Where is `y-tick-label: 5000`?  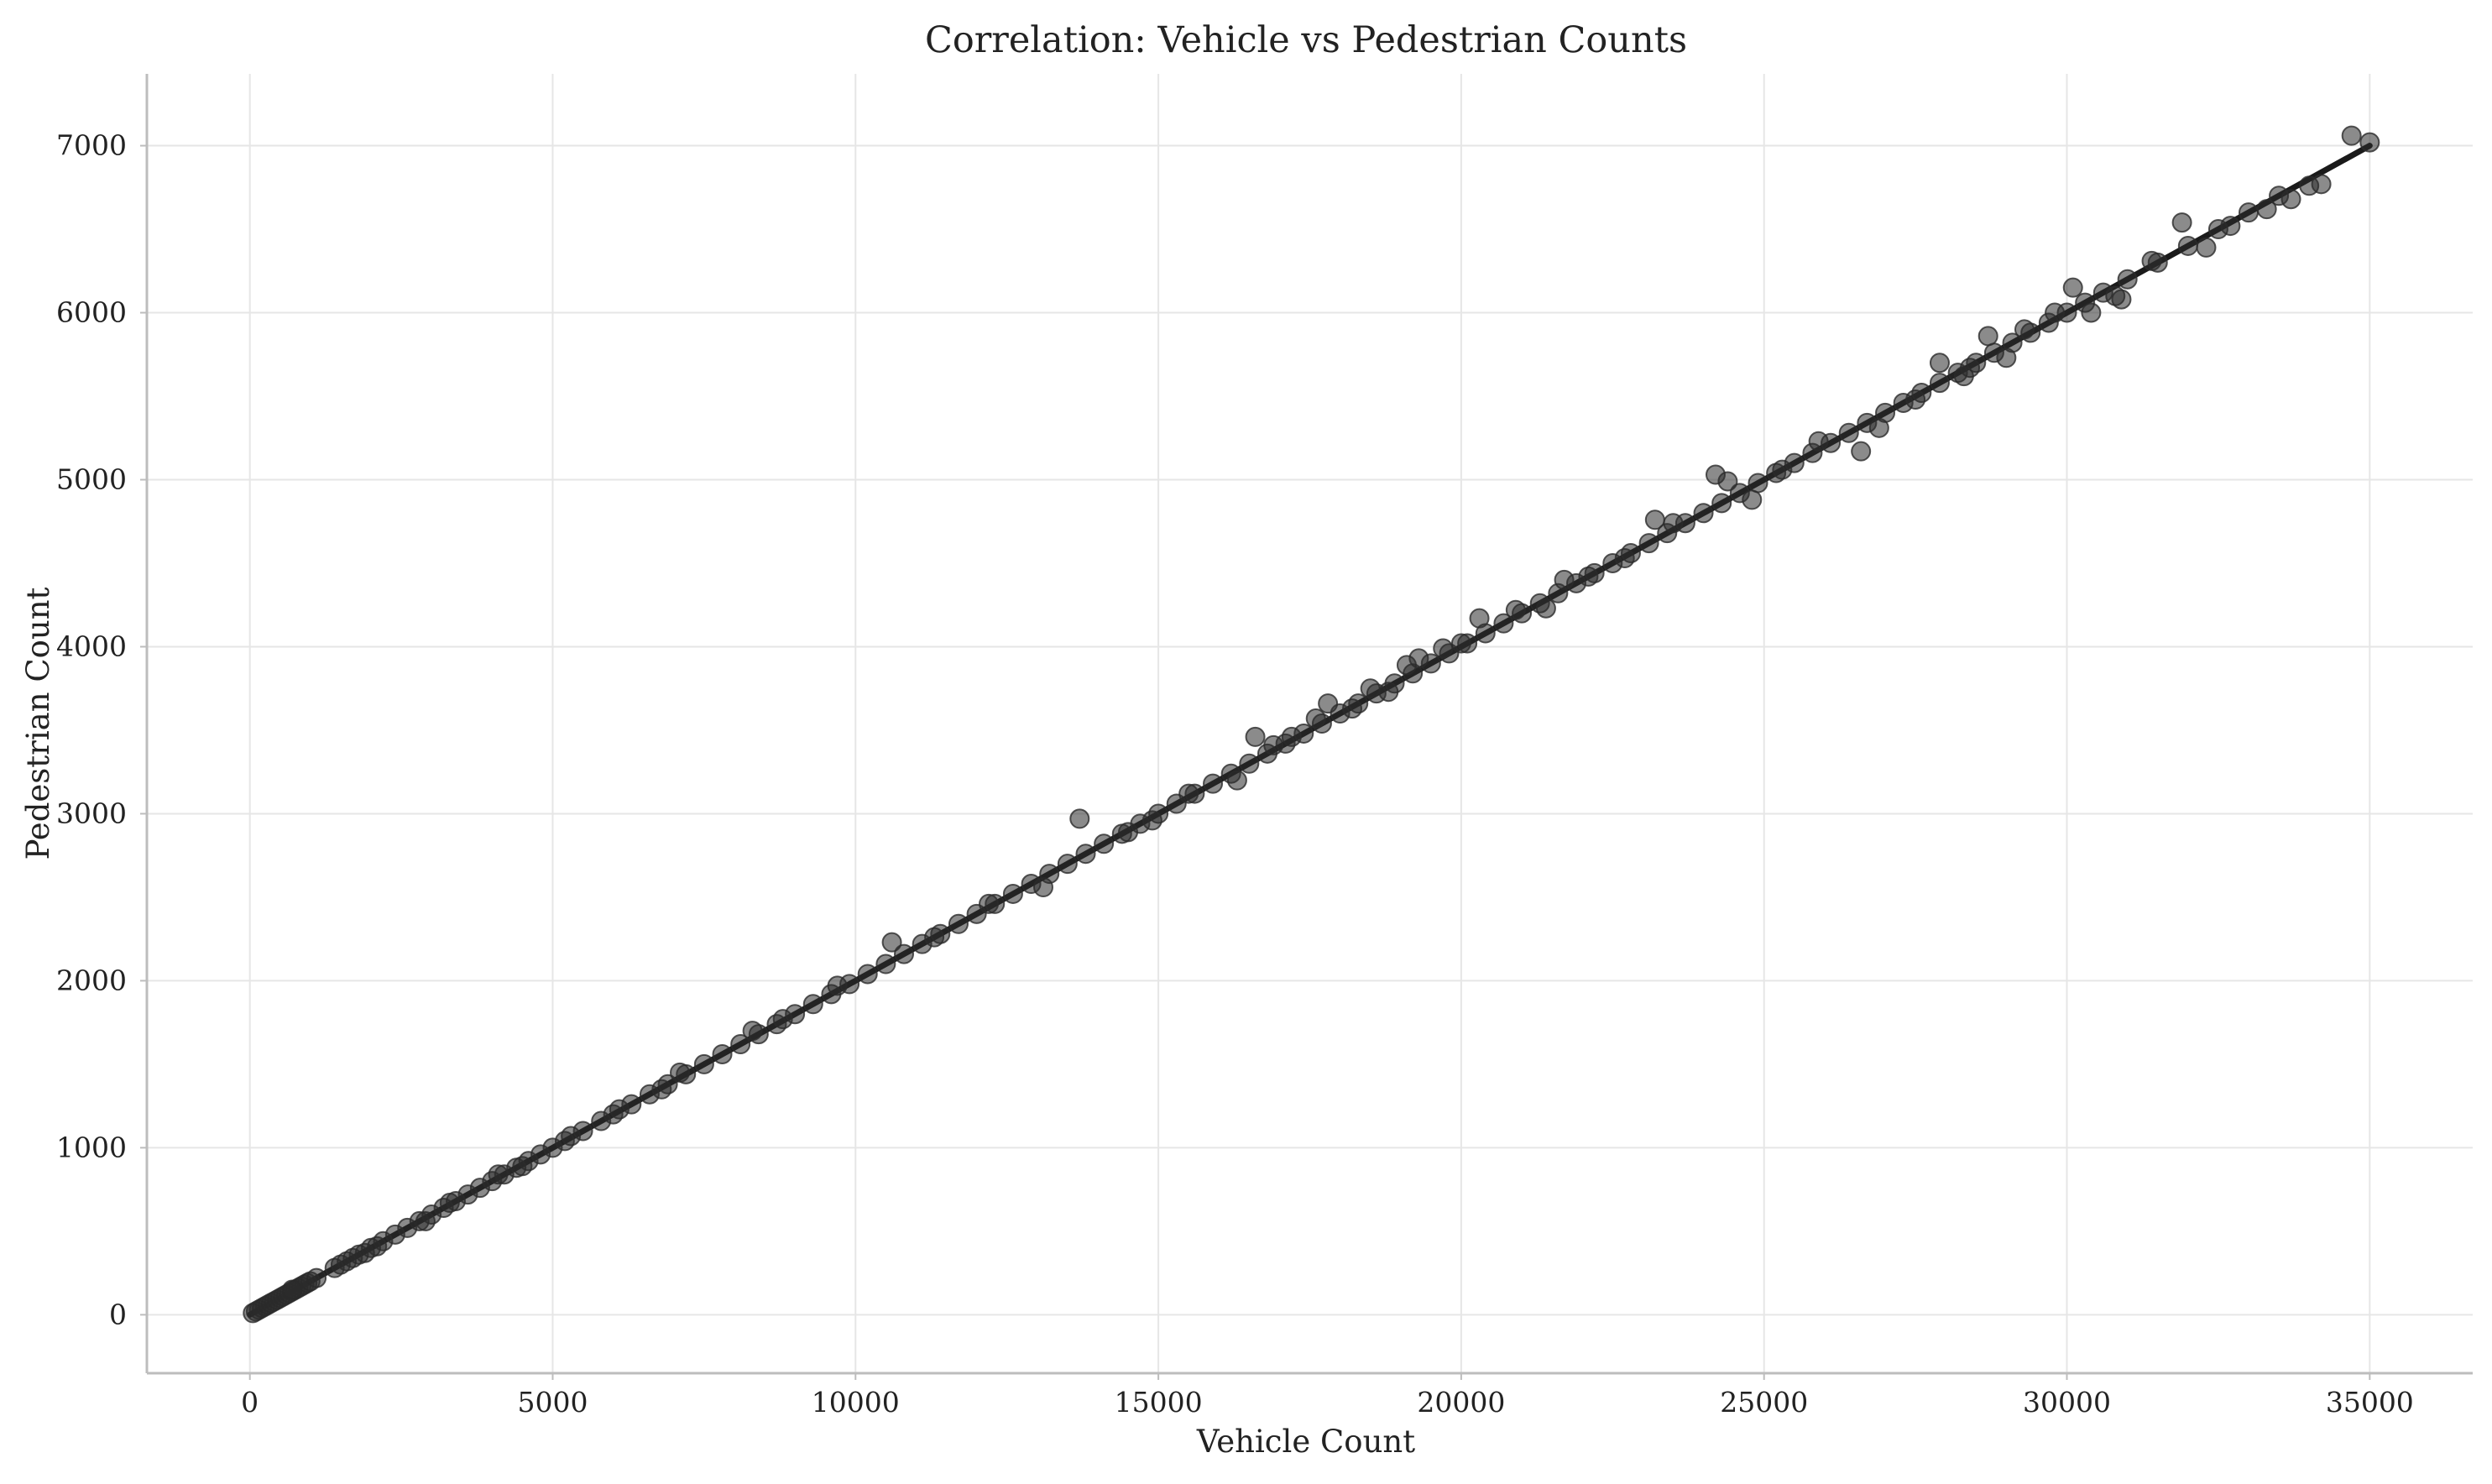 y-tick-label: 5000 is located at coordinates (91, 479).